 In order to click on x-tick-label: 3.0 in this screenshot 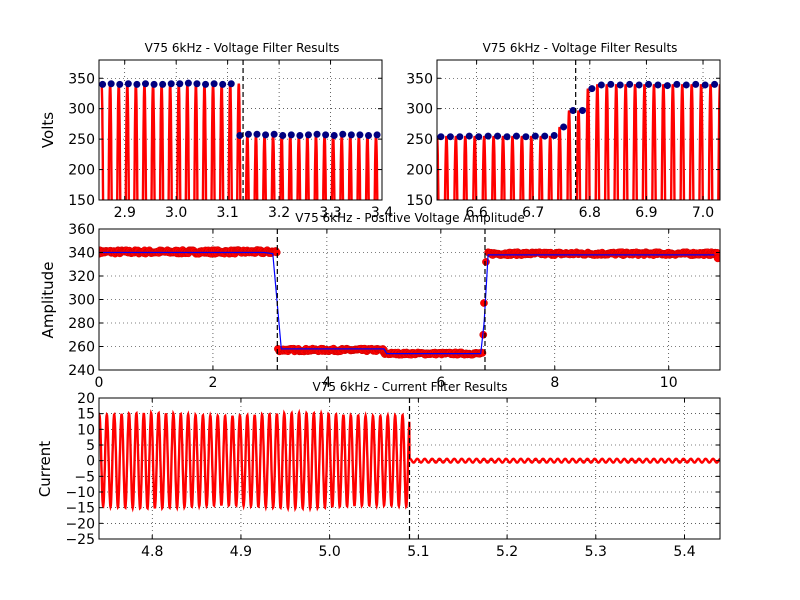, I will do `click(176, 213)`.